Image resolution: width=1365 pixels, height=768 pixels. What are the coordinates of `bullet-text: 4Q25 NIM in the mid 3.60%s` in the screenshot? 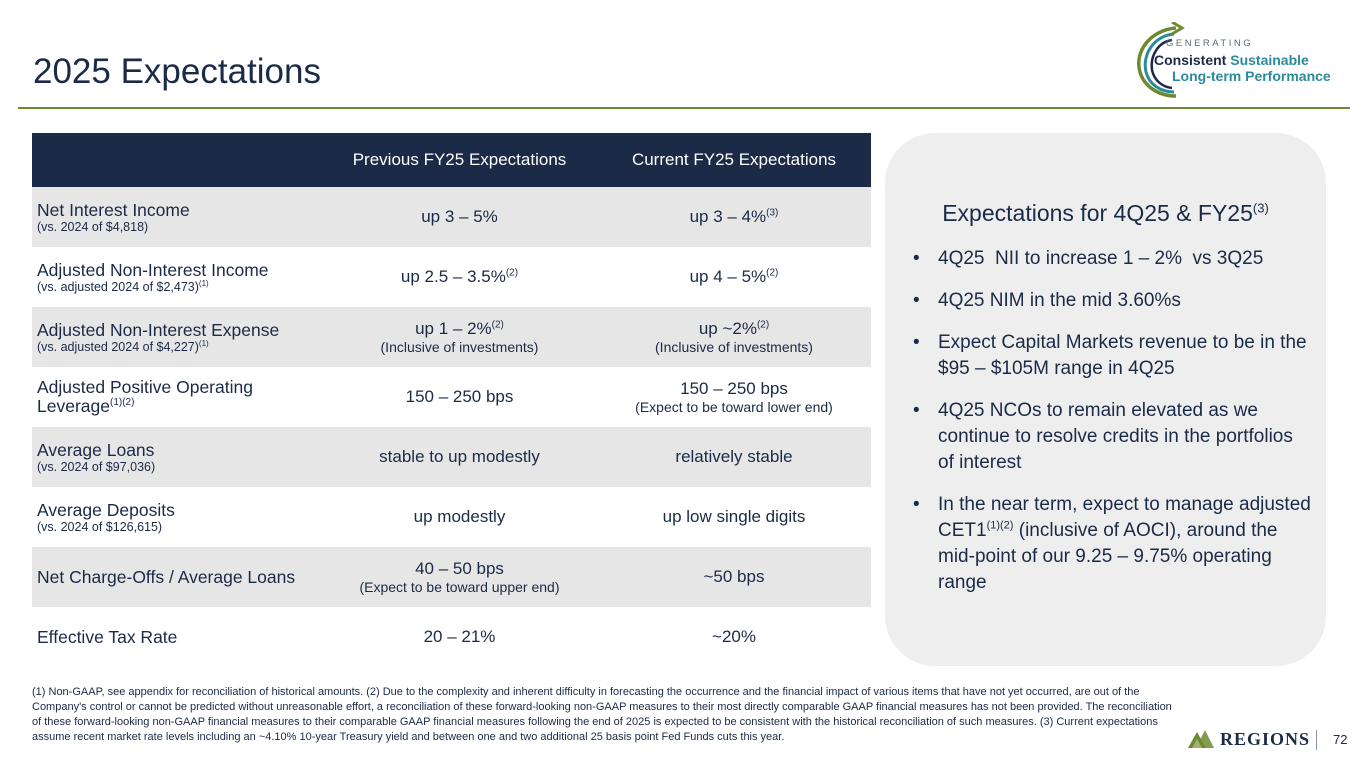 It's located at (1059, 300).